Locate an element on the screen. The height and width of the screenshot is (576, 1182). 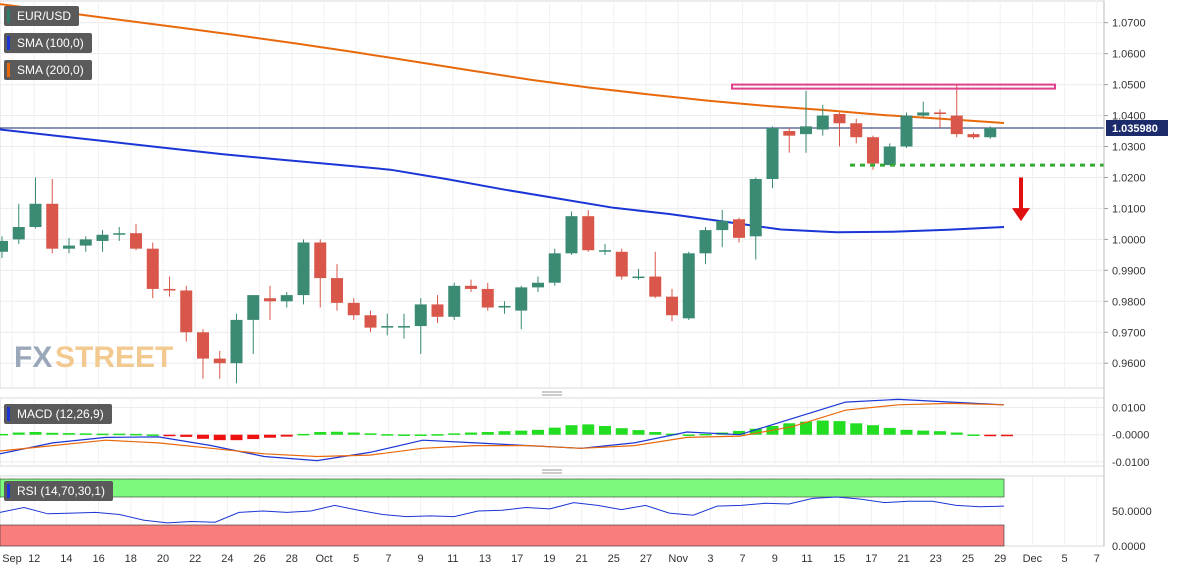
watermark-fx: FX is located at coordinates (33, 357).